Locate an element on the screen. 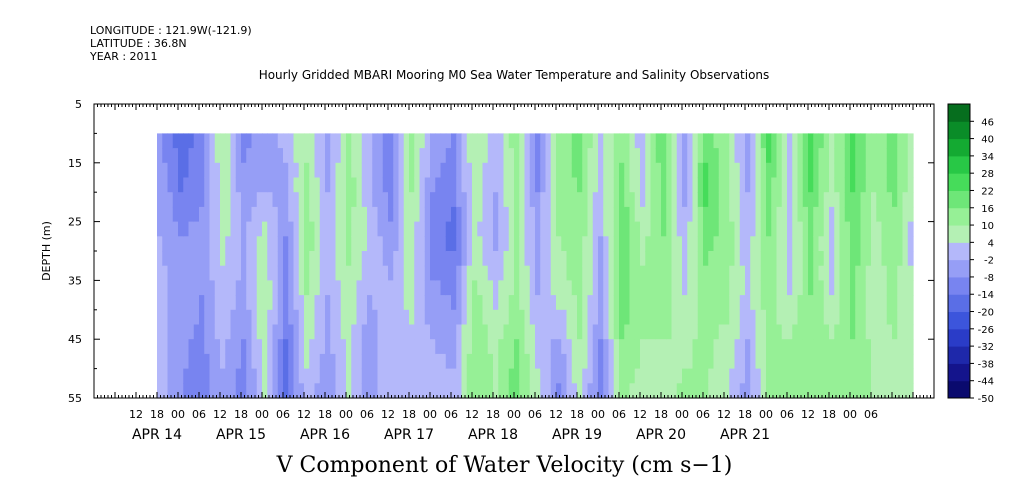 This screenshot has height=504, width=1009. colorbar-label: -32 is located at coordinates (986, 347).